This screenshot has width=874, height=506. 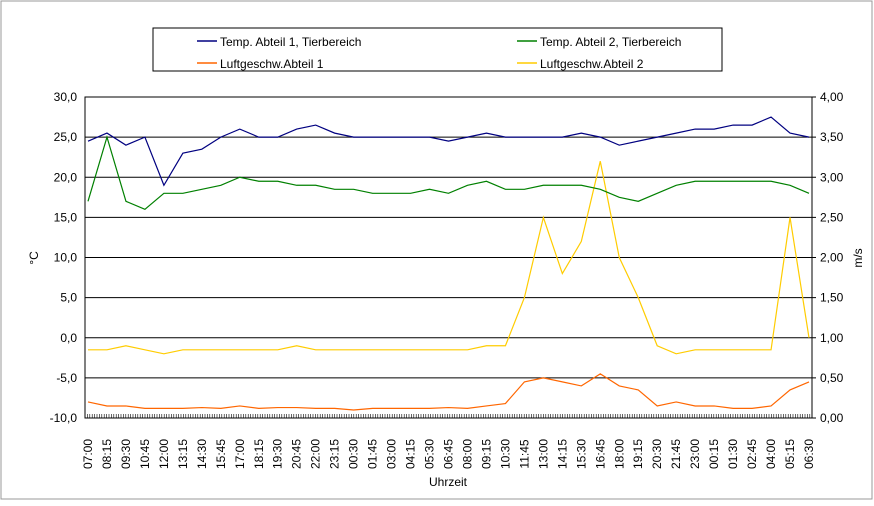 I want to click on x-tick-label: 01:45, so click(x=373, y=454).